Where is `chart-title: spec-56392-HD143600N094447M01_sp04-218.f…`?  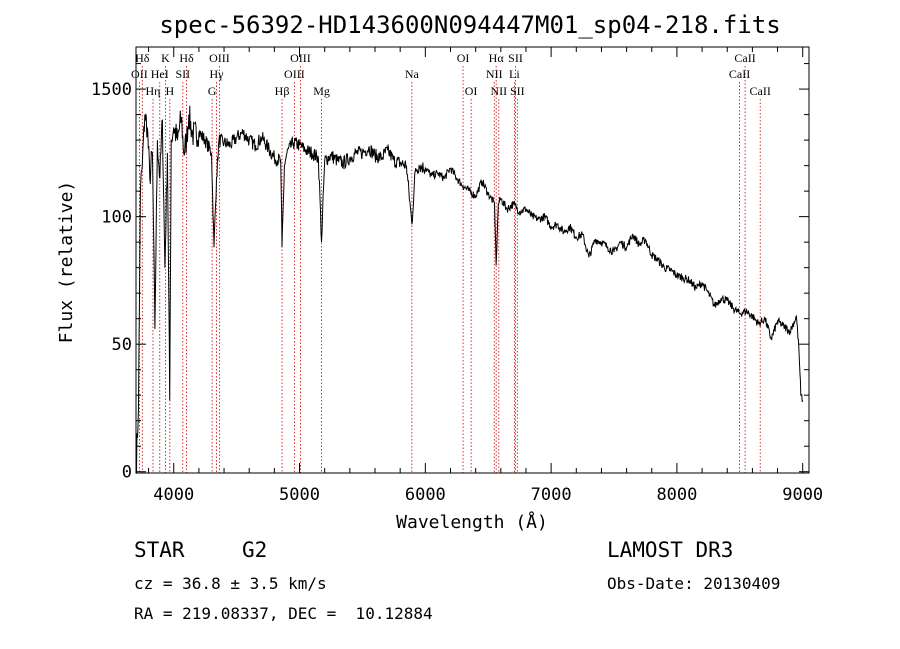 chart-title: spec-56392-HD143600N094447M01_sp04-218.f… is located at coordinates (469, 25).